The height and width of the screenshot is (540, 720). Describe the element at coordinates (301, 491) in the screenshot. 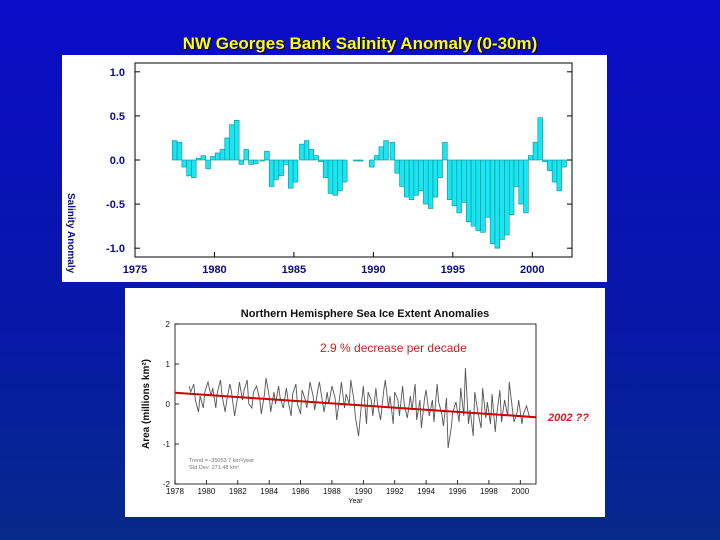

I see `x-tick-label: 1986` at that location.